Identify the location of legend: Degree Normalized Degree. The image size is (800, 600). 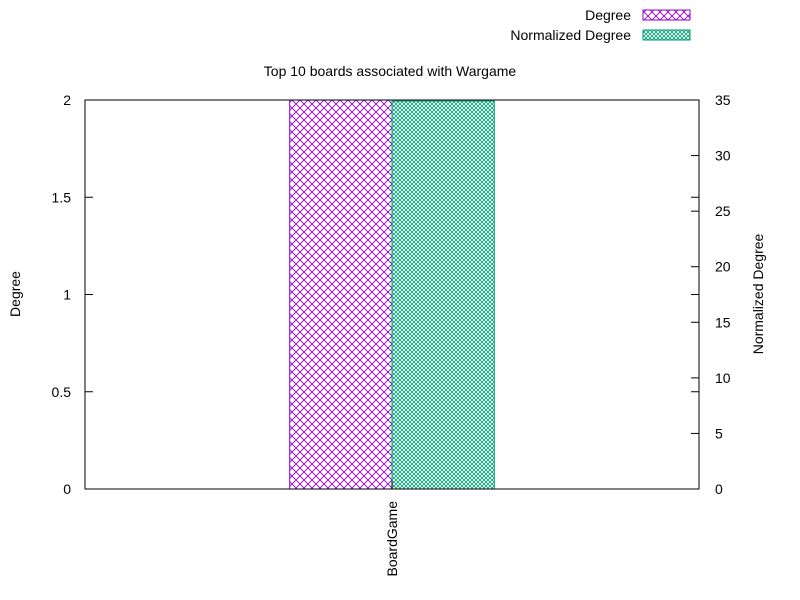
(600, 25).